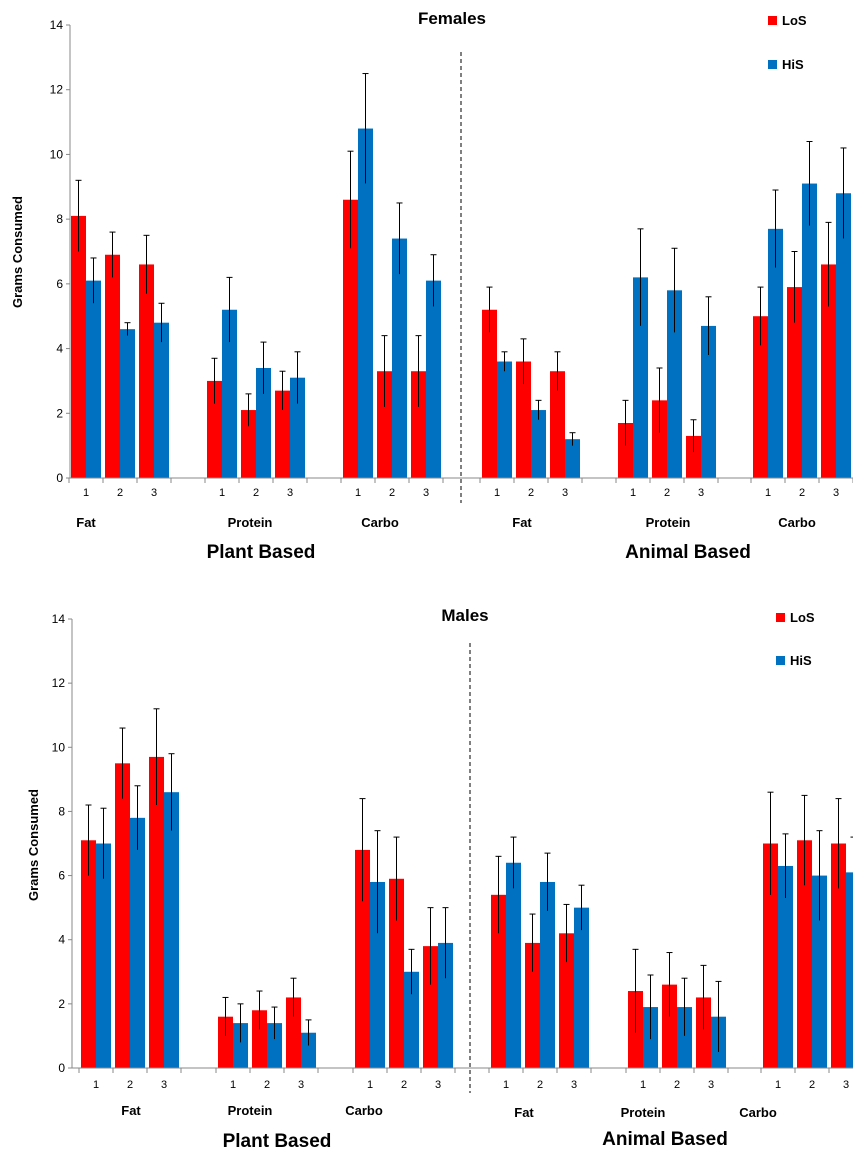  I want to click on y-tick-label: 0, so click(59, 478).